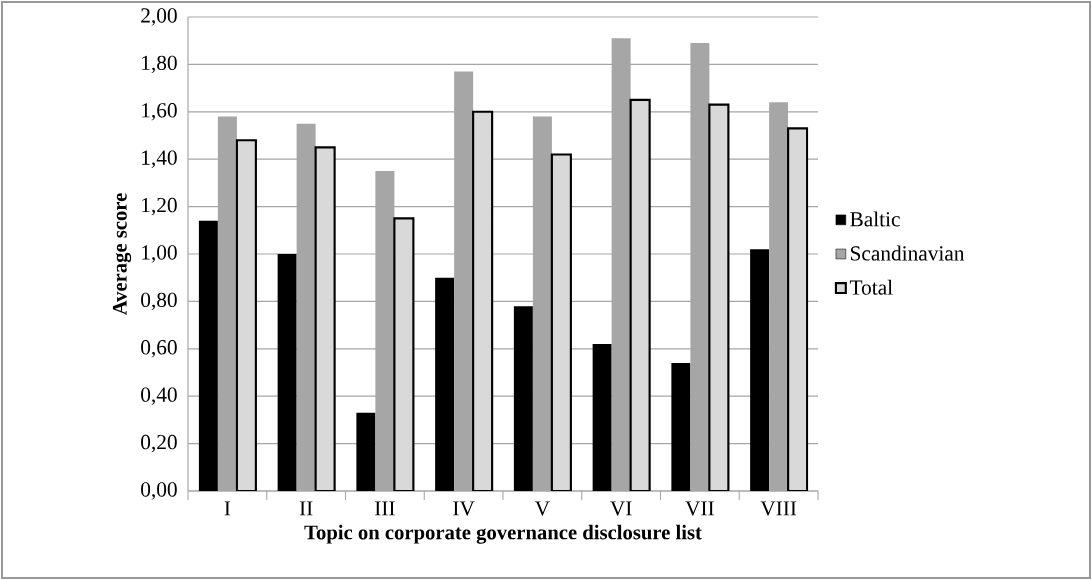  I want to click on x-tick-label: IV, so click(464, 508).